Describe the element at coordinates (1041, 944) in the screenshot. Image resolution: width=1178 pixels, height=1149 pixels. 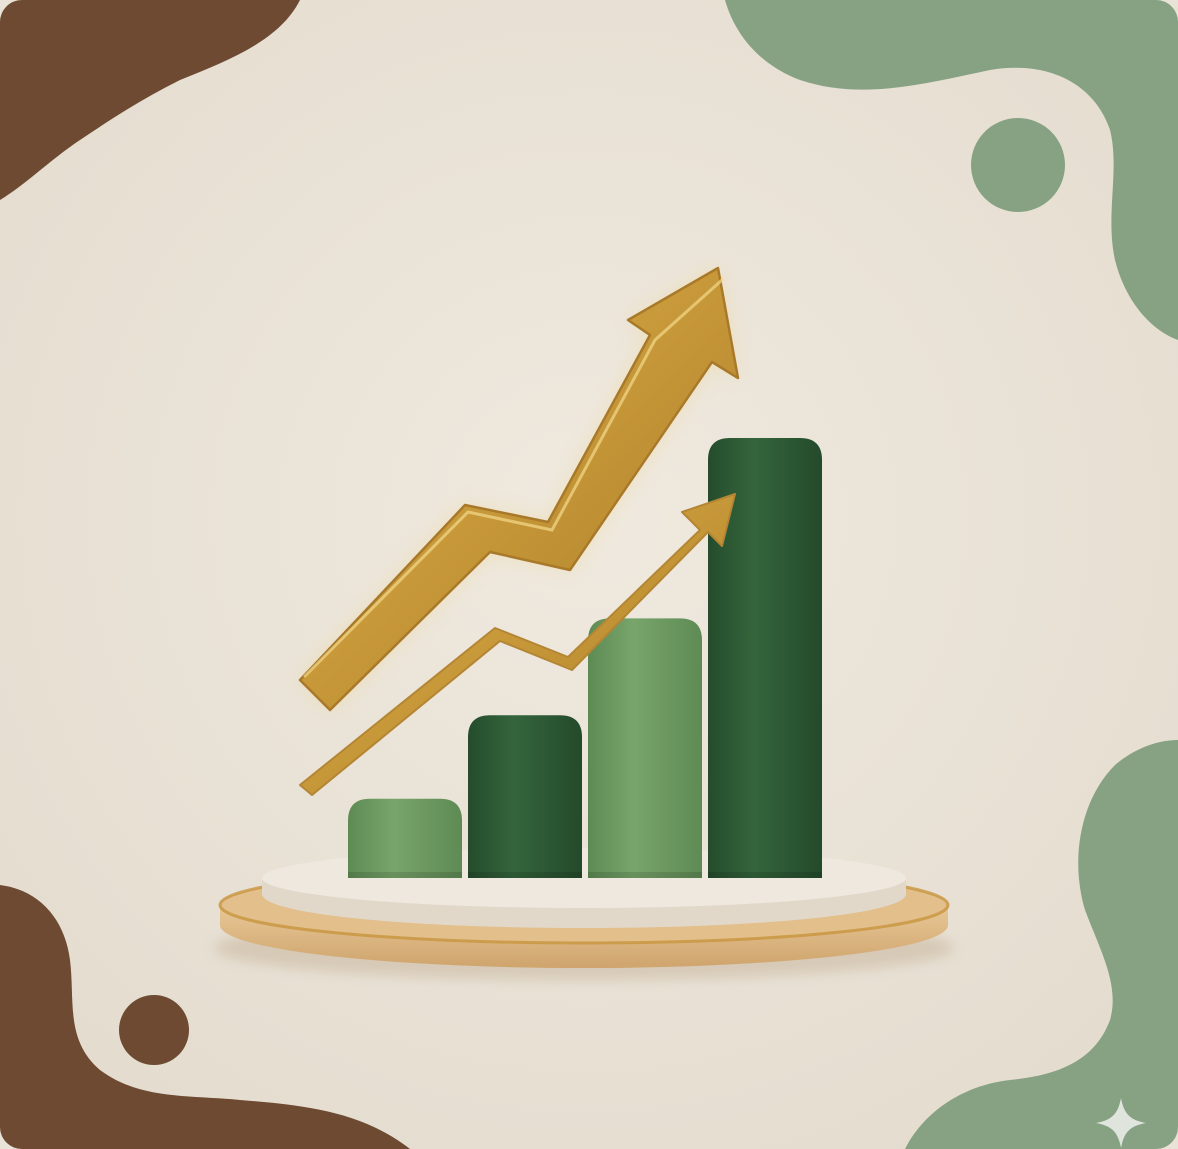
I see `green-blob-bottom-right` at that location.